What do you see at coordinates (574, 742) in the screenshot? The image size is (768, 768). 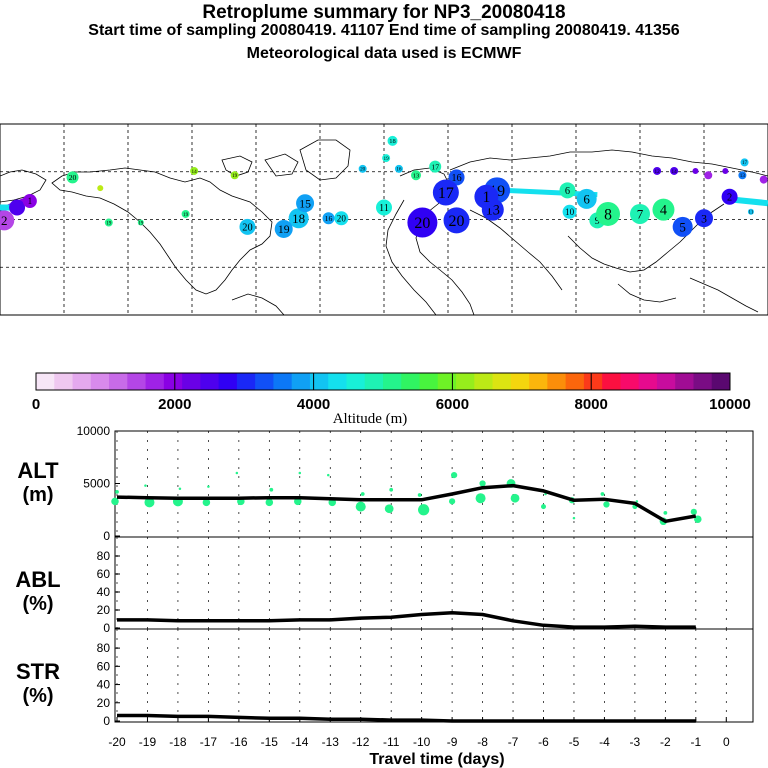 I see `x-tick-label: -5` at bounding box center [574, 742].